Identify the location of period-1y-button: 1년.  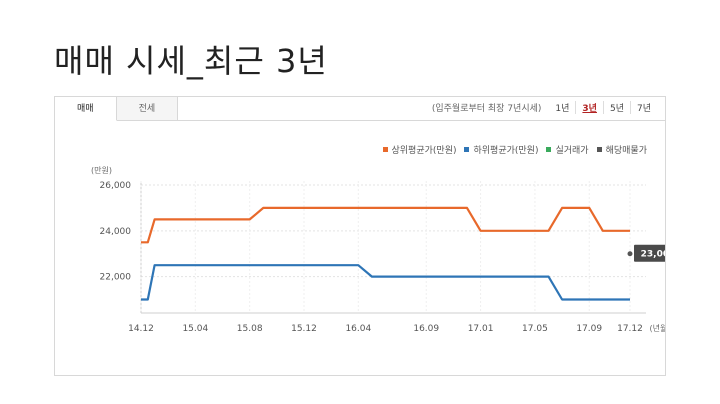
(562, 109).